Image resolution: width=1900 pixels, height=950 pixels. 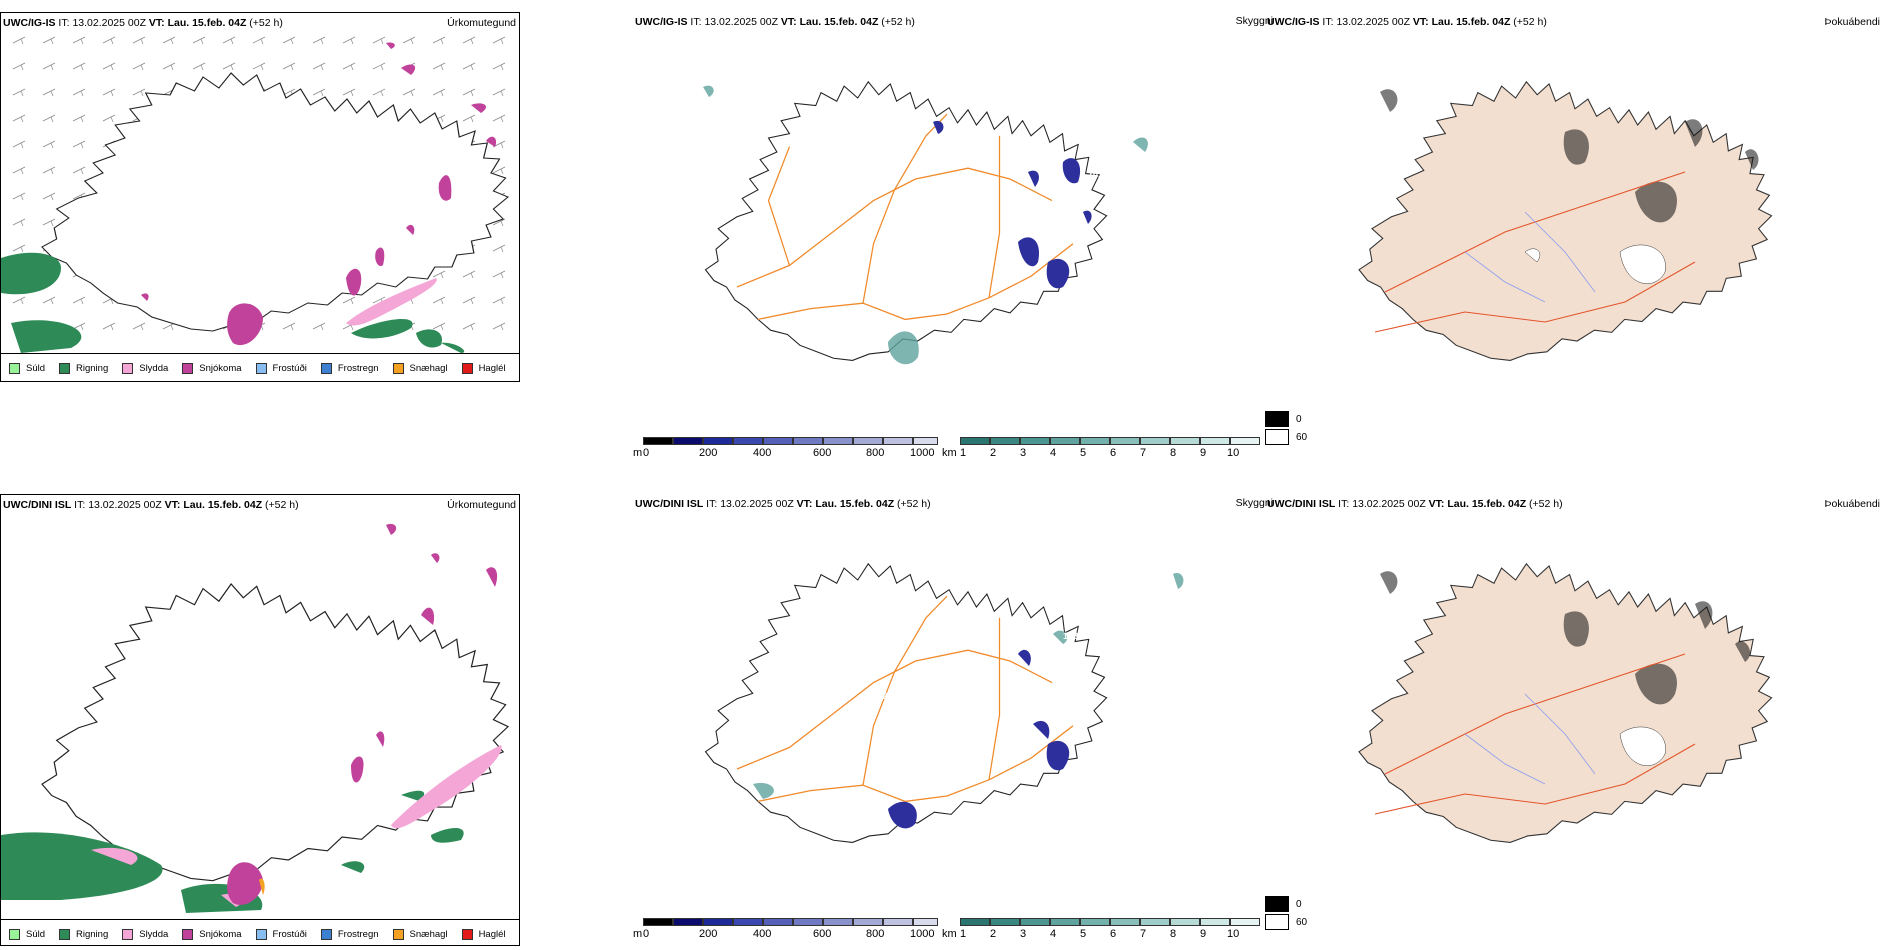 What do you see at coordinates (708, 453) in the screenshot?
I see `colorbar-tick: 200` at bounding box center [708, 453].